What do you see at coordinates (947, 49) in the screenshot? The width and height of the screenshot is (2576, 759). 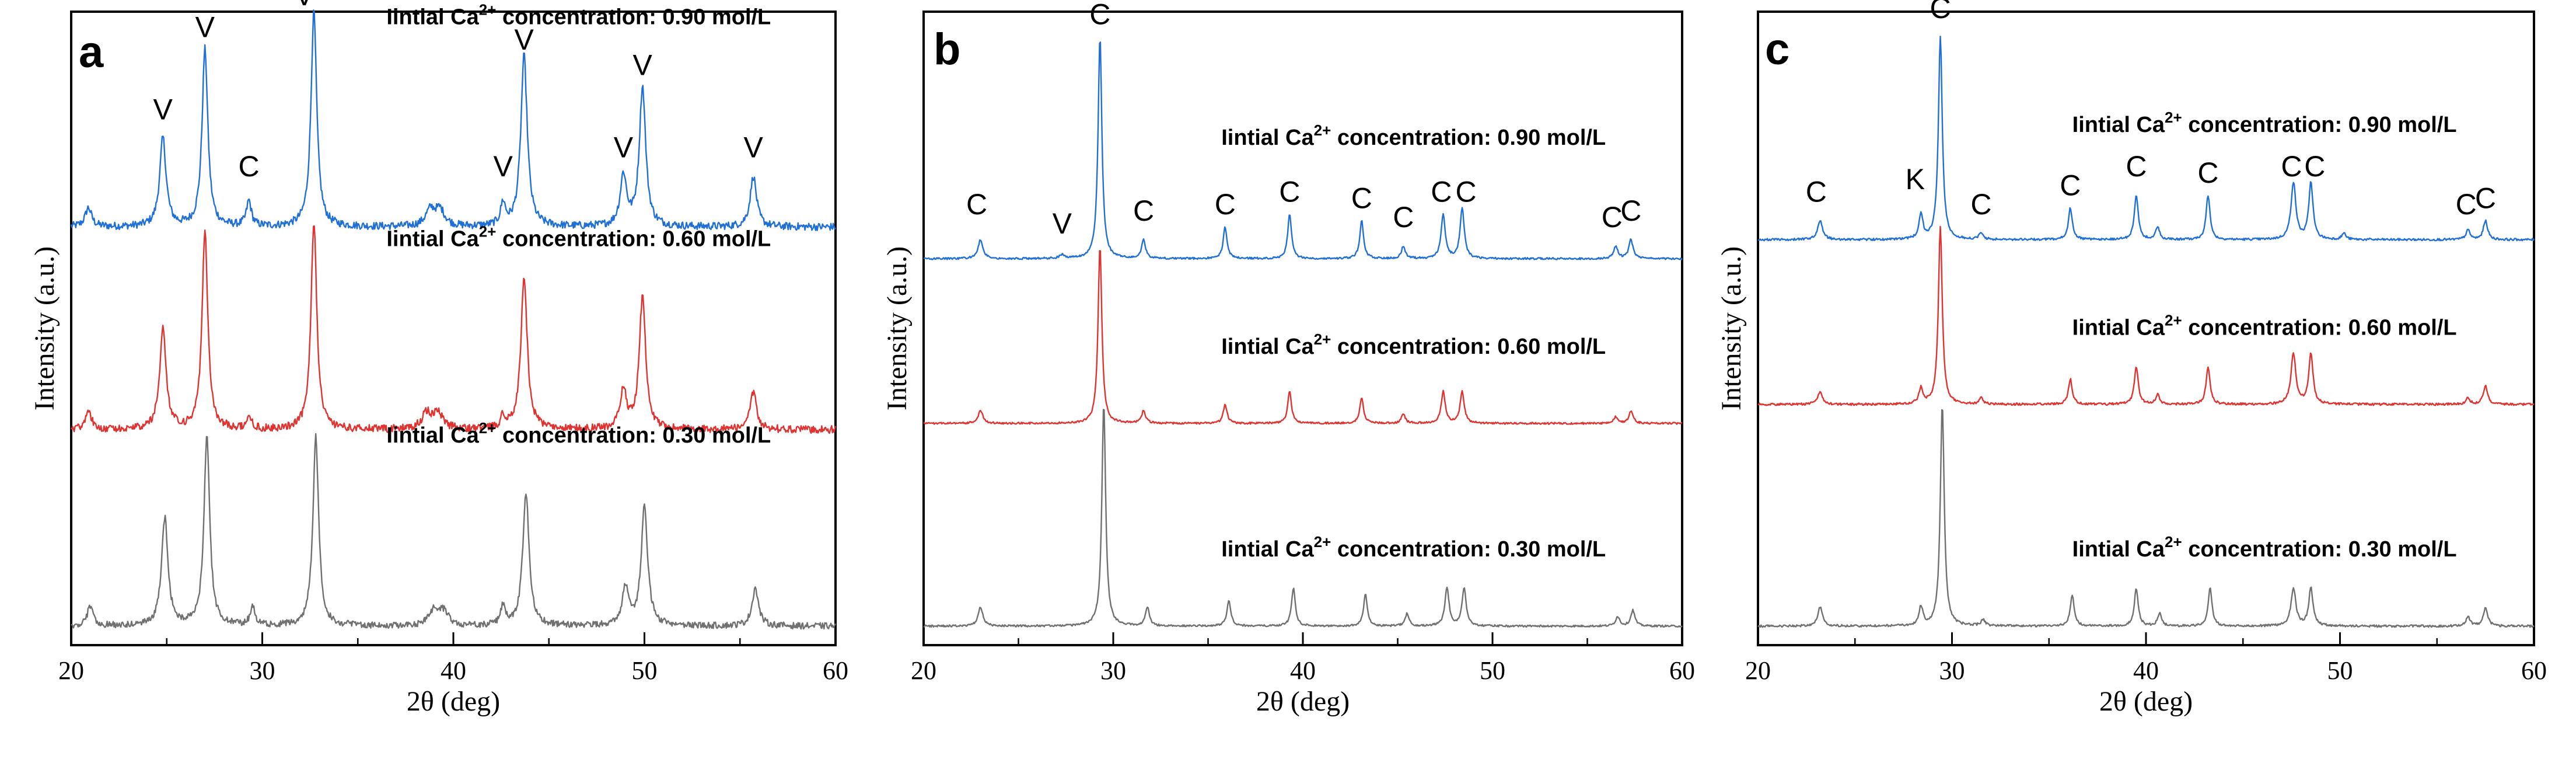 I see `panel-letter: b` at bounding box center [947, 49].